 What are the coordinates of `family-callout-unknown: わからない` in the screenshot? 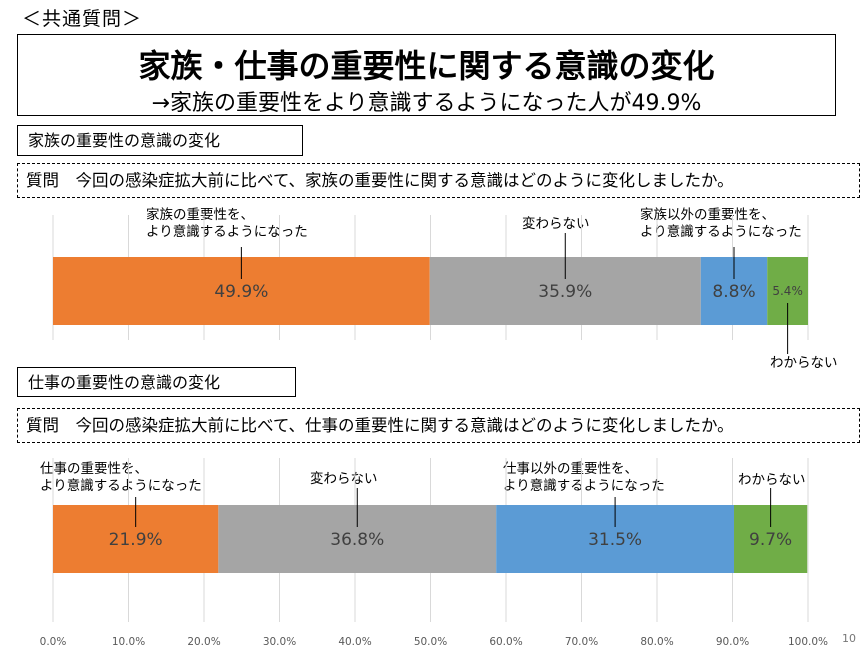 It's located at (804, 363).